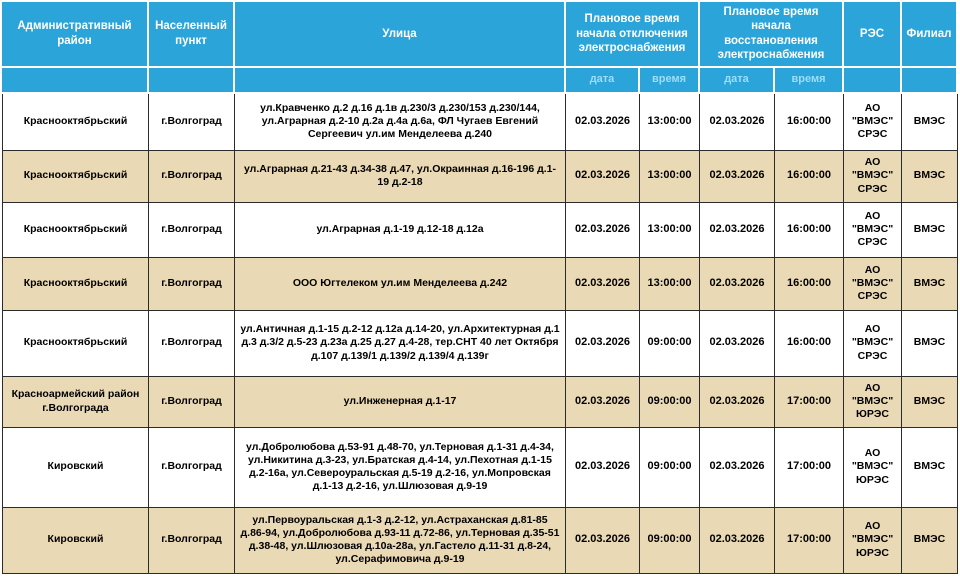  What do you see at coordinates (400, 230) in the screenshot?
I see `cell-street: ул.Аграрная д.1-19 д.12-18 д.12а` at bounding box center [400, 230].